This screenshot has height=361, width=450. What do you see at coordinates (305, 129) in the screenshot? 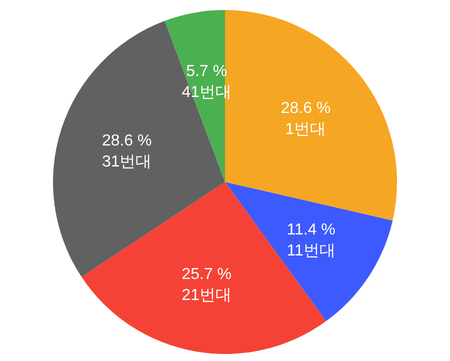
I see `slice-label: 1번대` at bounding box center [305, 129].